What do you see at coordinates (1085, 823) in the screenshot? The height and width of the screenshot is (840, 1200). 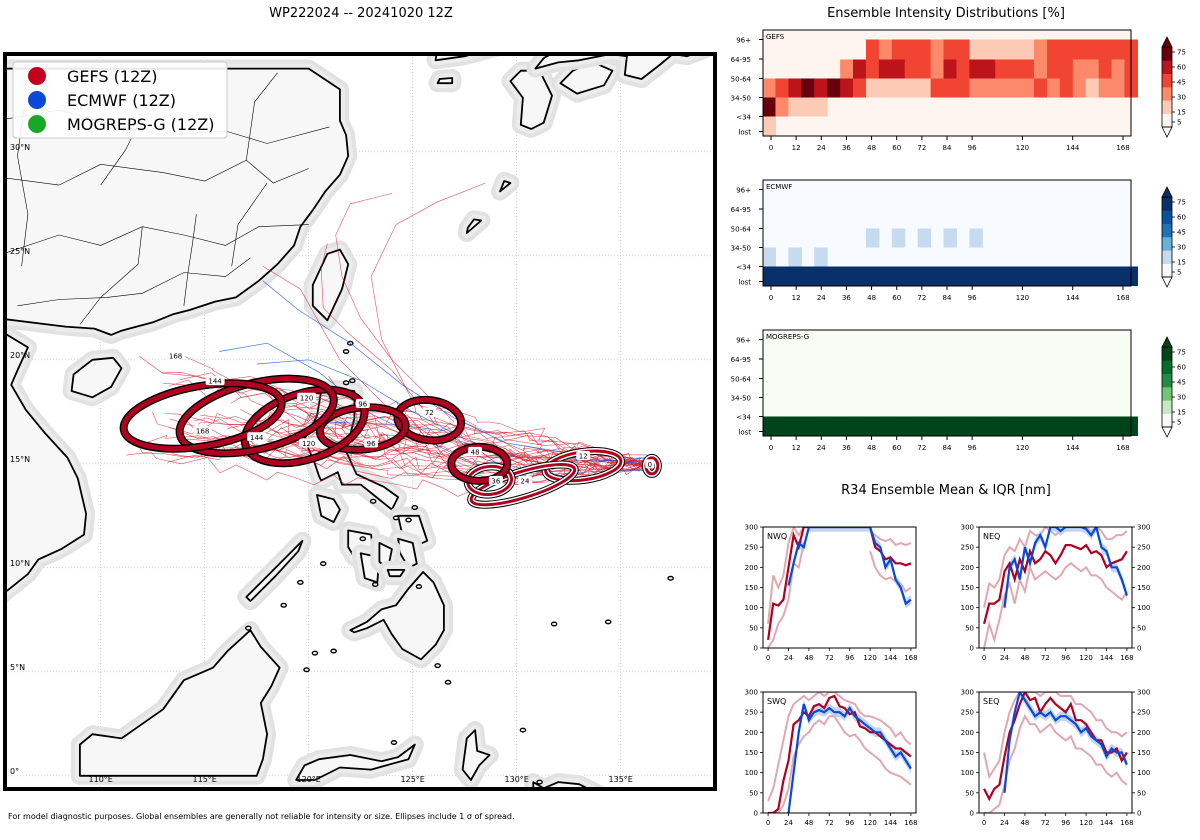 I see `r34-xtick-label: 120` at bounding box center [1085, 823].